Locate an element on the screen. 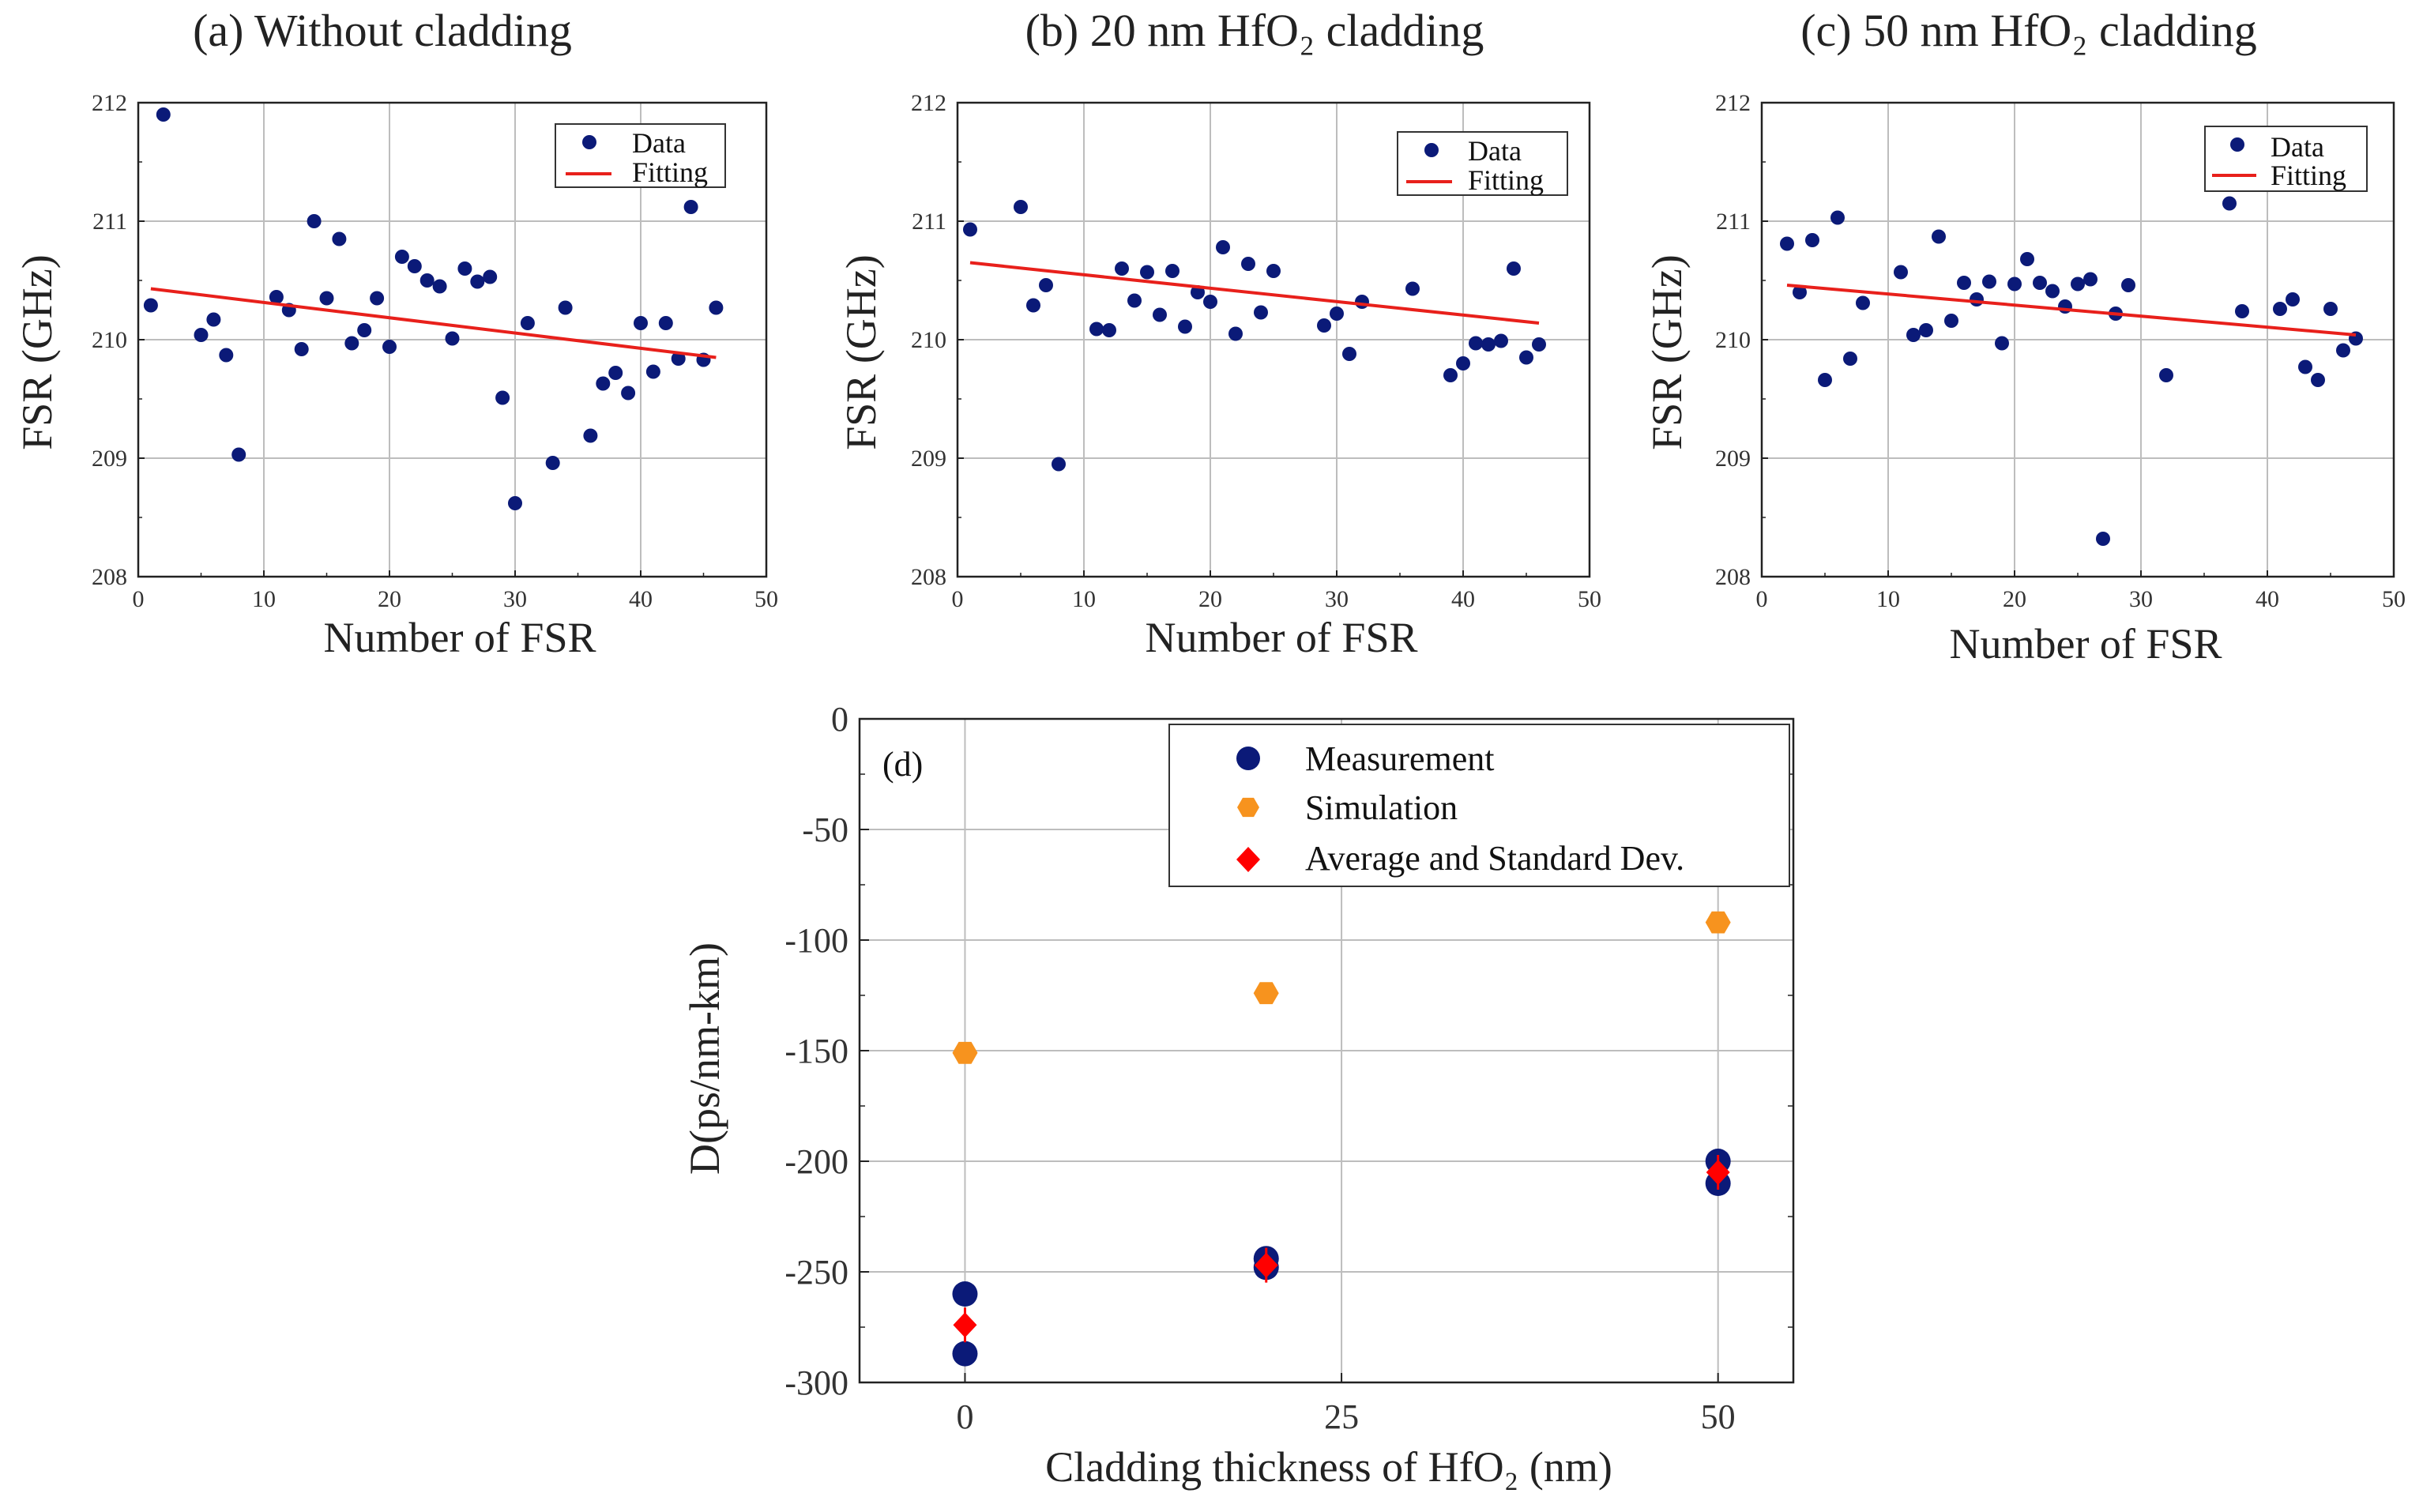 The height and width of the screenshot is (1512, 2423). panel-d-ylabel: D(ps/nm-km) is located at coordinates (704, 1058).